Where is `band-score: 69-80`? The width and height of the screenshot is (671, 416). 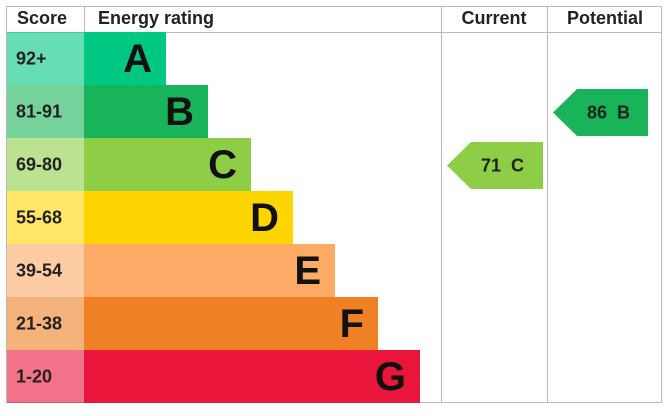 band-score: 69-80 is located at coordinates (39, 164).